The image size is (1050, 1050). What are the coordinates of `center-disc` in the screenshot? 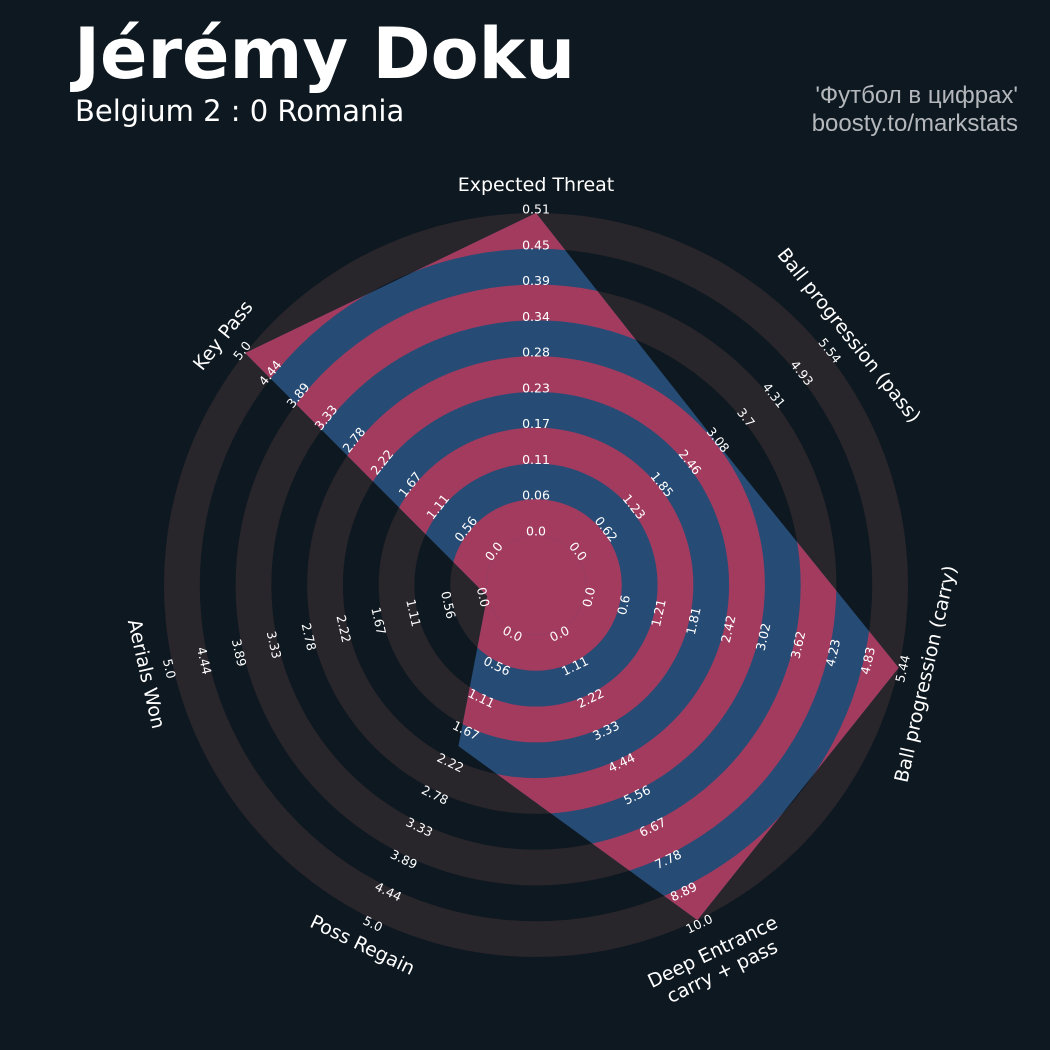 It's located at (536, 585).